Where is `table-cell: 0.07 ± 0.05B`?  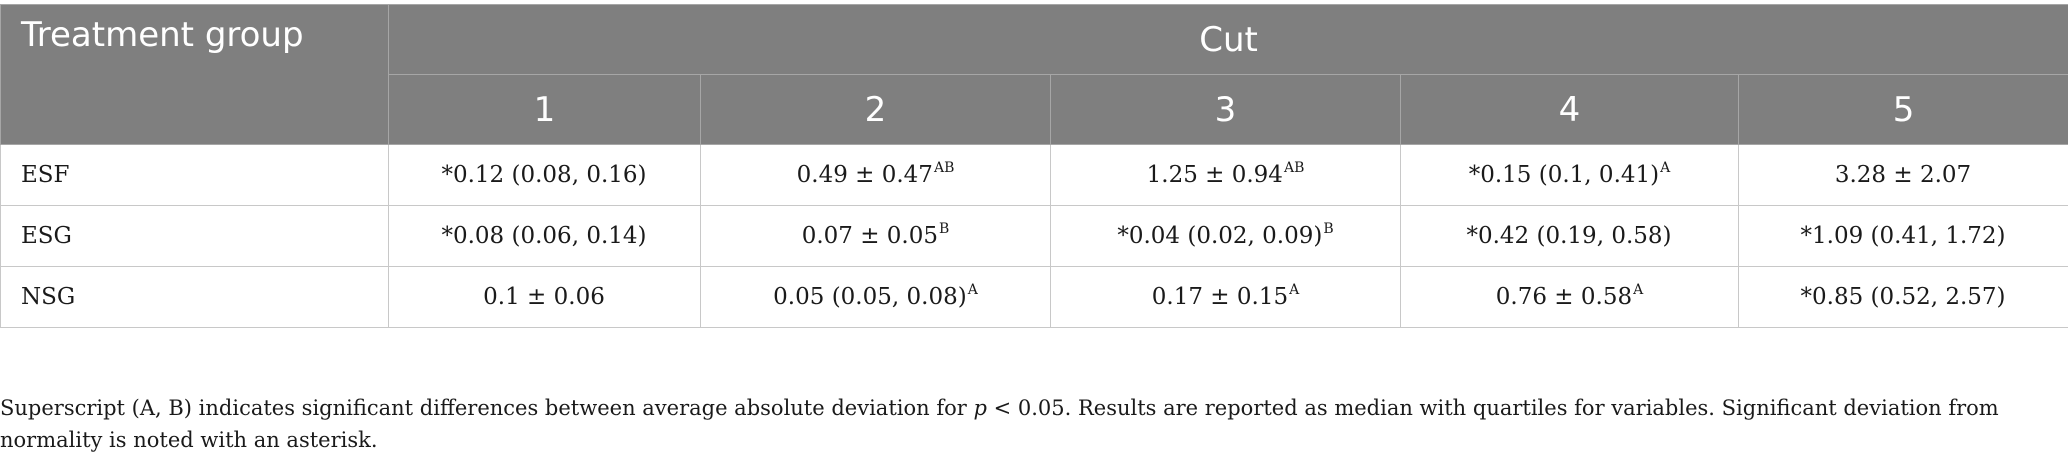
table-cell: 0.07 ± 0.05B is located at coordinates (875, 236).